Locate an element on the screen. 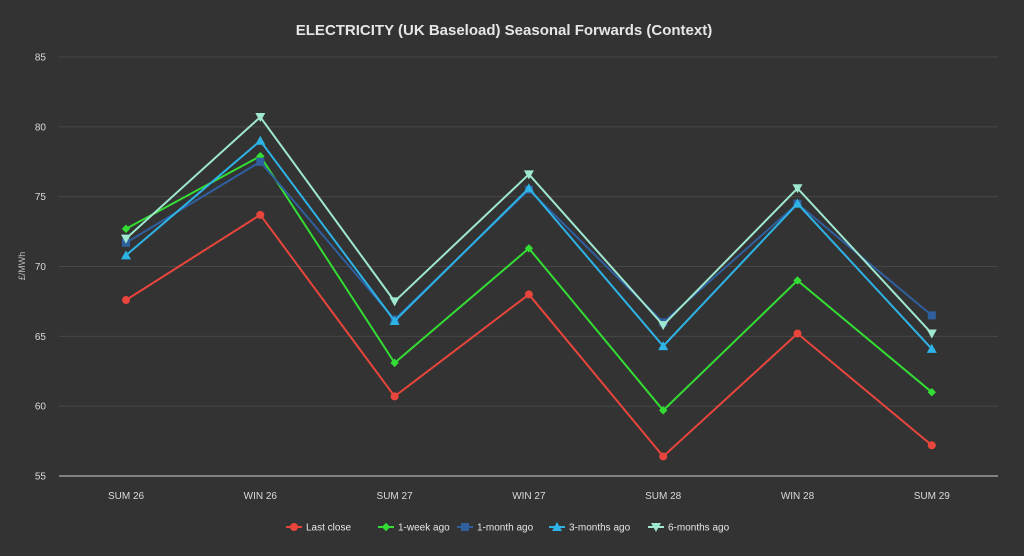  legend-item: 1-week ago is located at coordinates (414, 528).